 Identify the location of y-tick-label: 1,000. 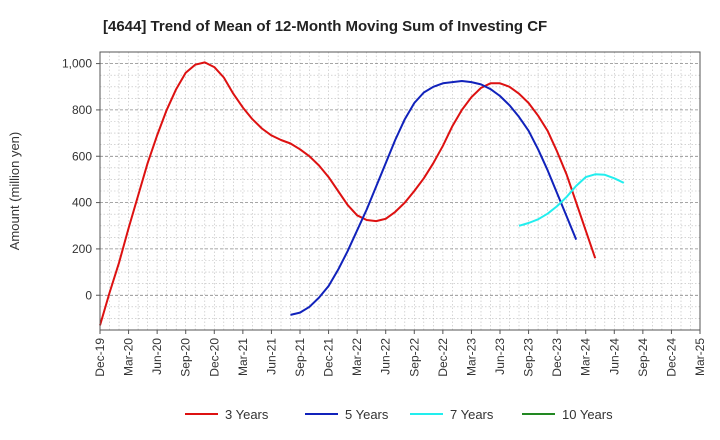
(77, 64).